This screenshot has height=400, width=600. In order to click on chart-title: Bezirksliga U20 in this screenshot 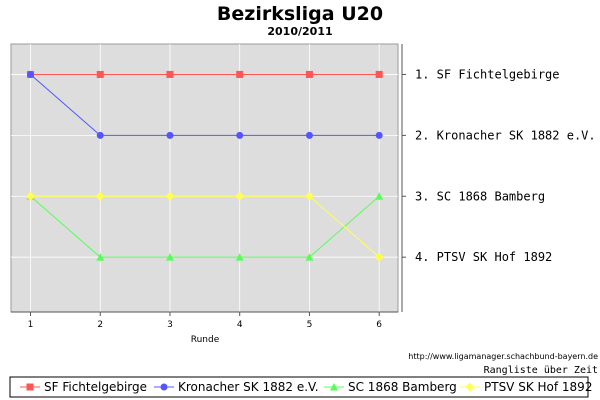, I will do `click(300, 14)`.